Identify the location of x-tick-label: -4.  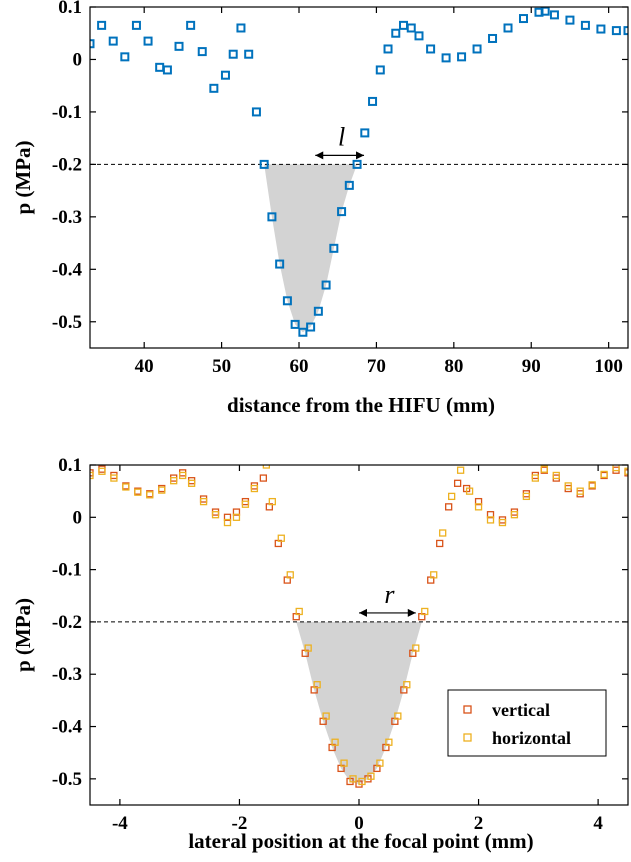
(120, 823).